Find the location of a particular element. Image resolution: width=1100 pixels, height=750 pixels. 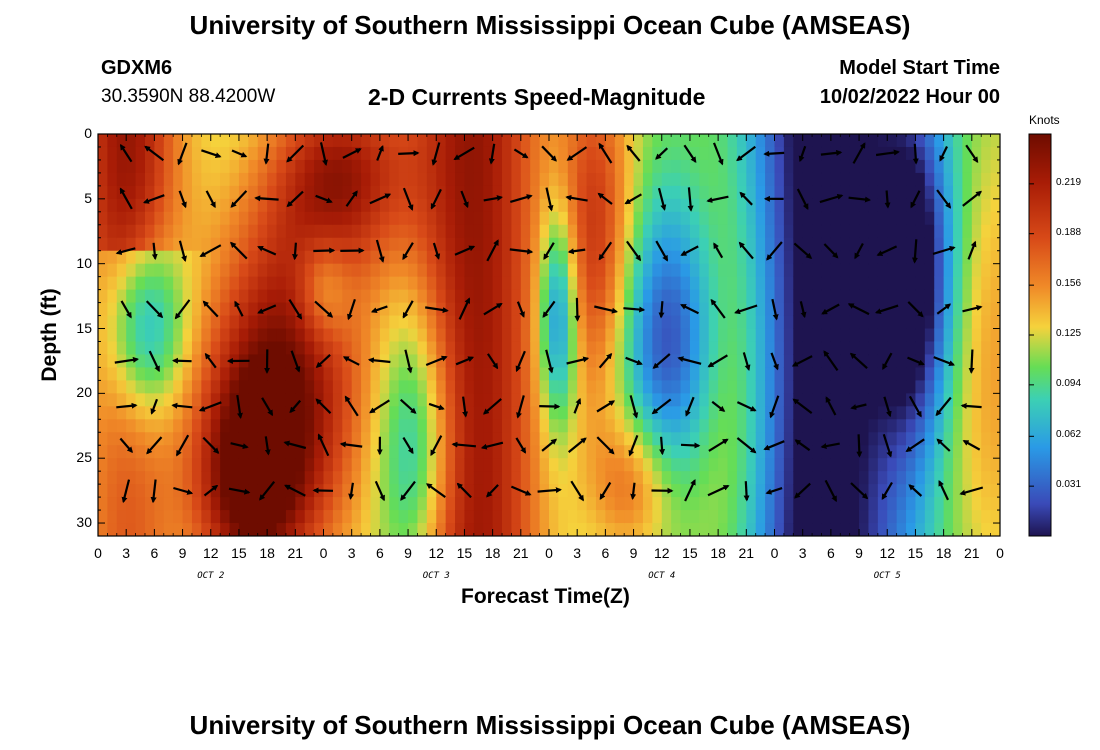

x-tick-label: 9 is located at coordinates (408, 553).